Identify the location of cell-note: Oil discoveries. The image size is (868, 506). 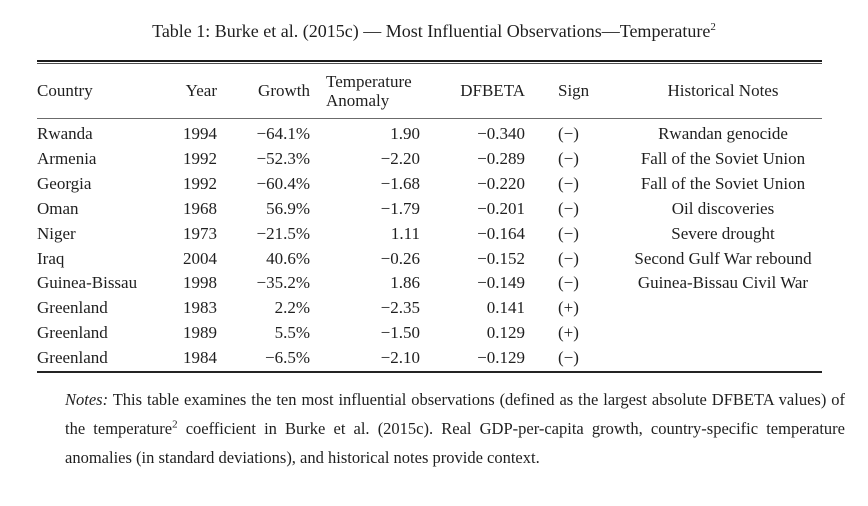
(723, 208).